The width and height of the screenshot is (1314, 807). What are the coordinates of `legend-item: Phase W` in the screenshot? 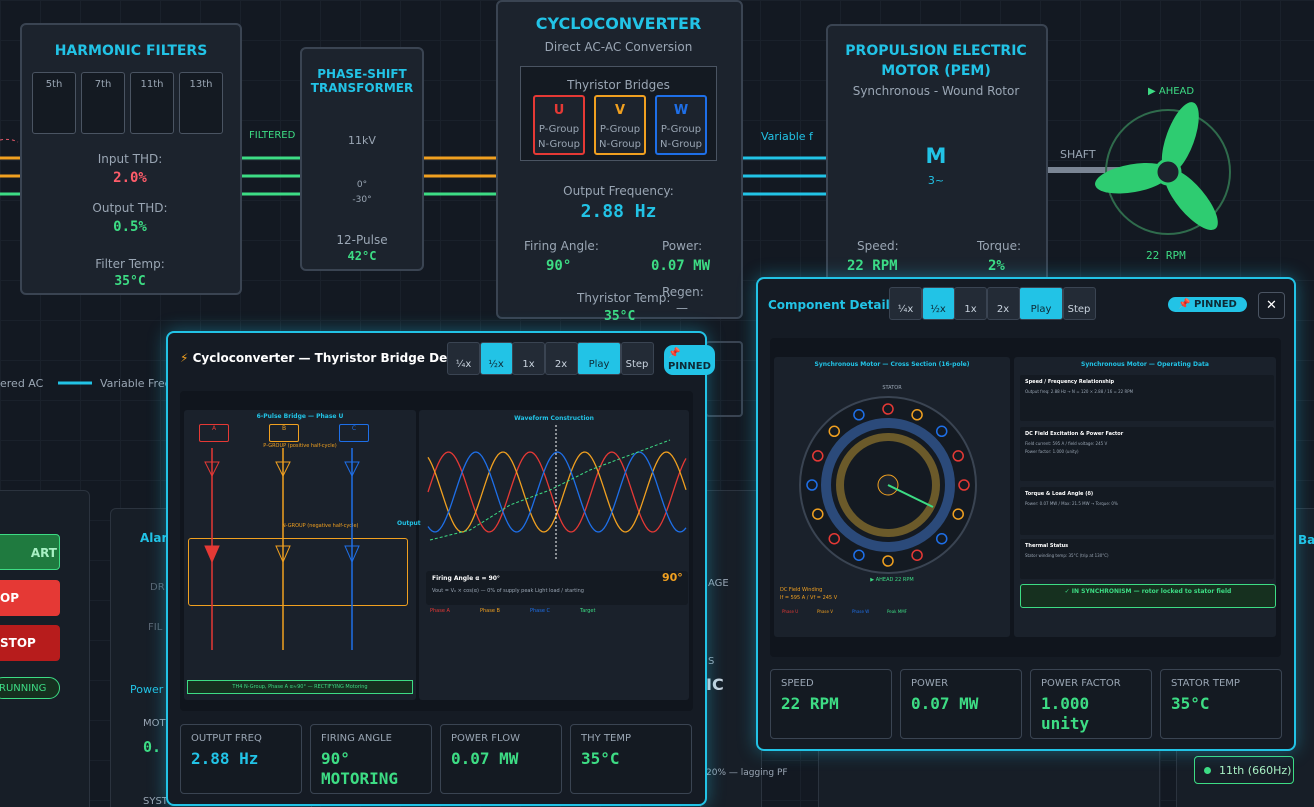 It's located at (861, 611).